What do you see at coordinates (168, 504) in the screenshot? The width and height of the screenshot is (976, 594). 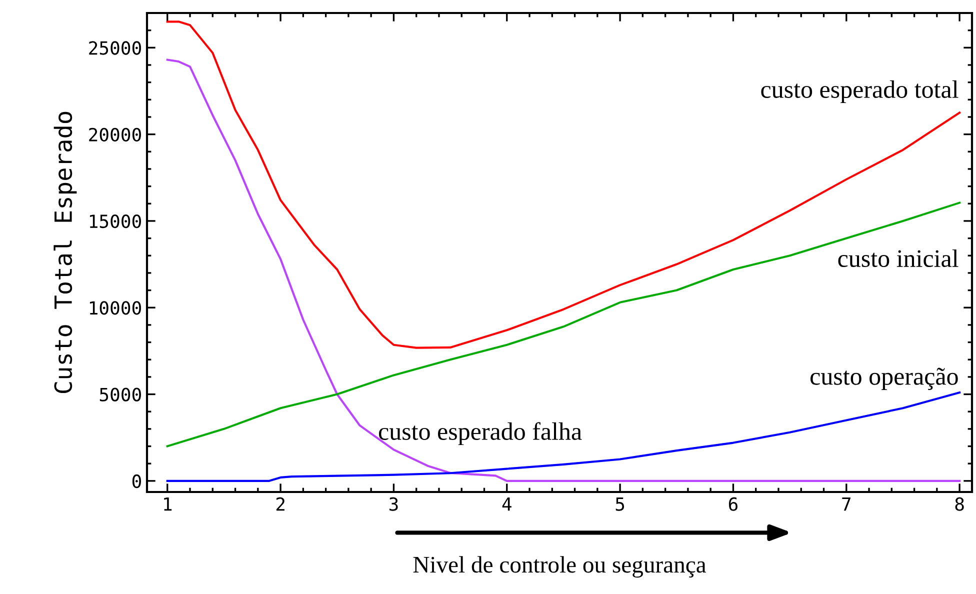 I see `x-tick-label: 1` at bounding box center [168, 504].